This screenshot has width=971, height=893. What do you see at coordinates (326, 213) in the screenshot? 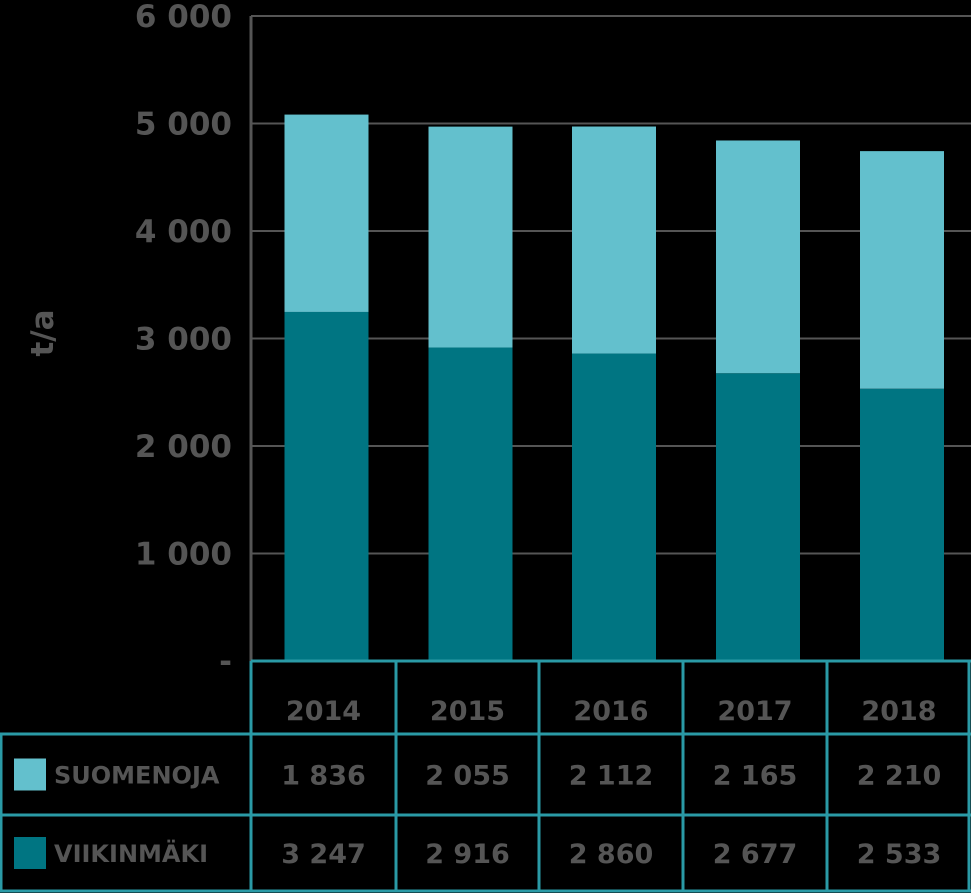
I see `bar-suomenoja-2014` at bounding box center [326, 213].